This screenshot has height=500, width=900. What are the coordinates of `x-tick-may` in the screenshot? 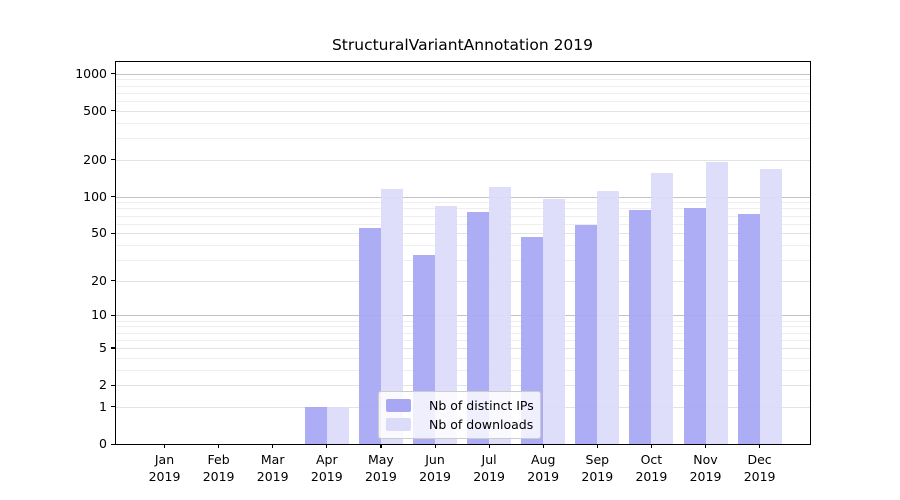 It's located at (381, 446).